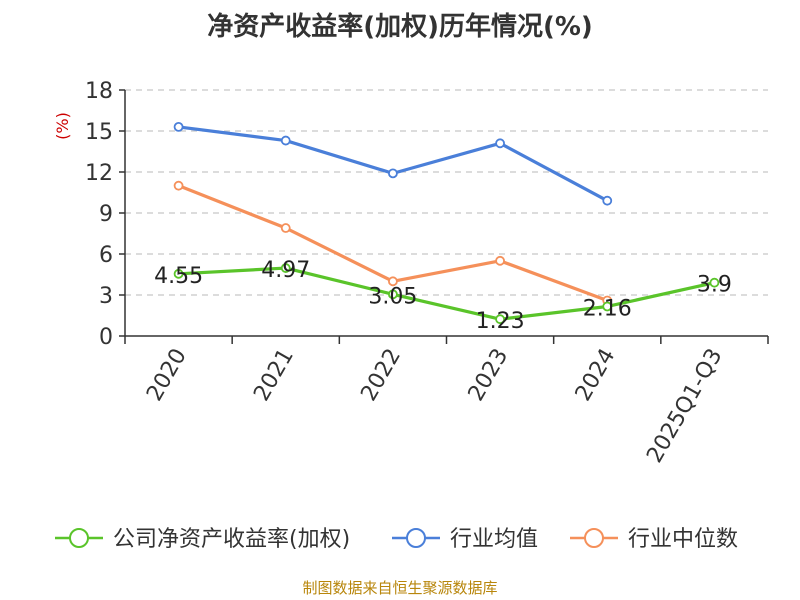  Describe the element at coordinates (62, 126) in the screenshot. I see `y-axis-label: (%)` at that location.